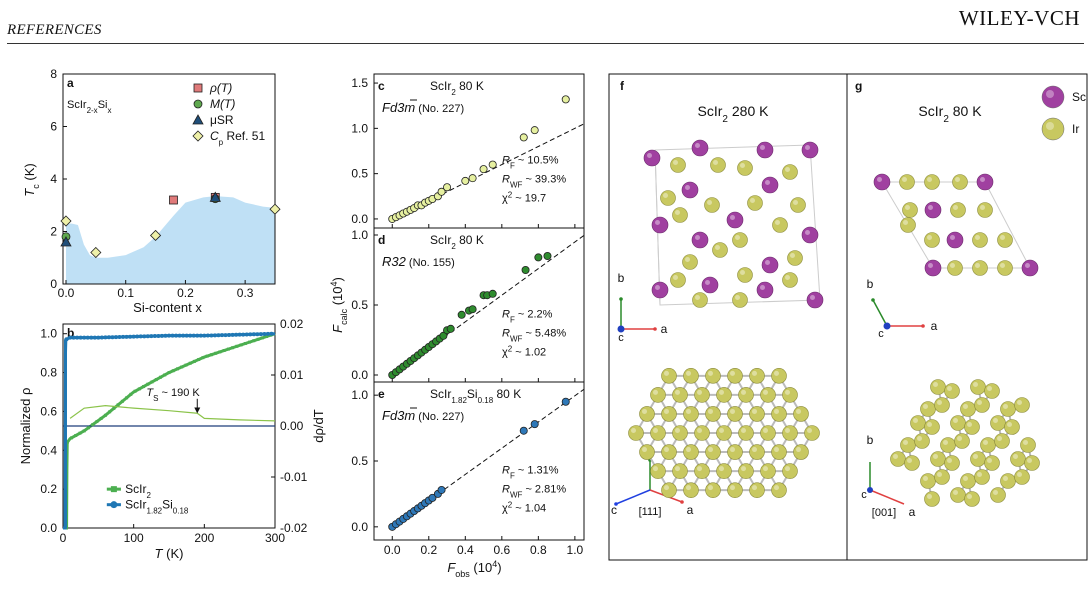 The height and width of the screenshot is (598, 1092). I want to click on ir-legend-sphere, so click(1053, 129).